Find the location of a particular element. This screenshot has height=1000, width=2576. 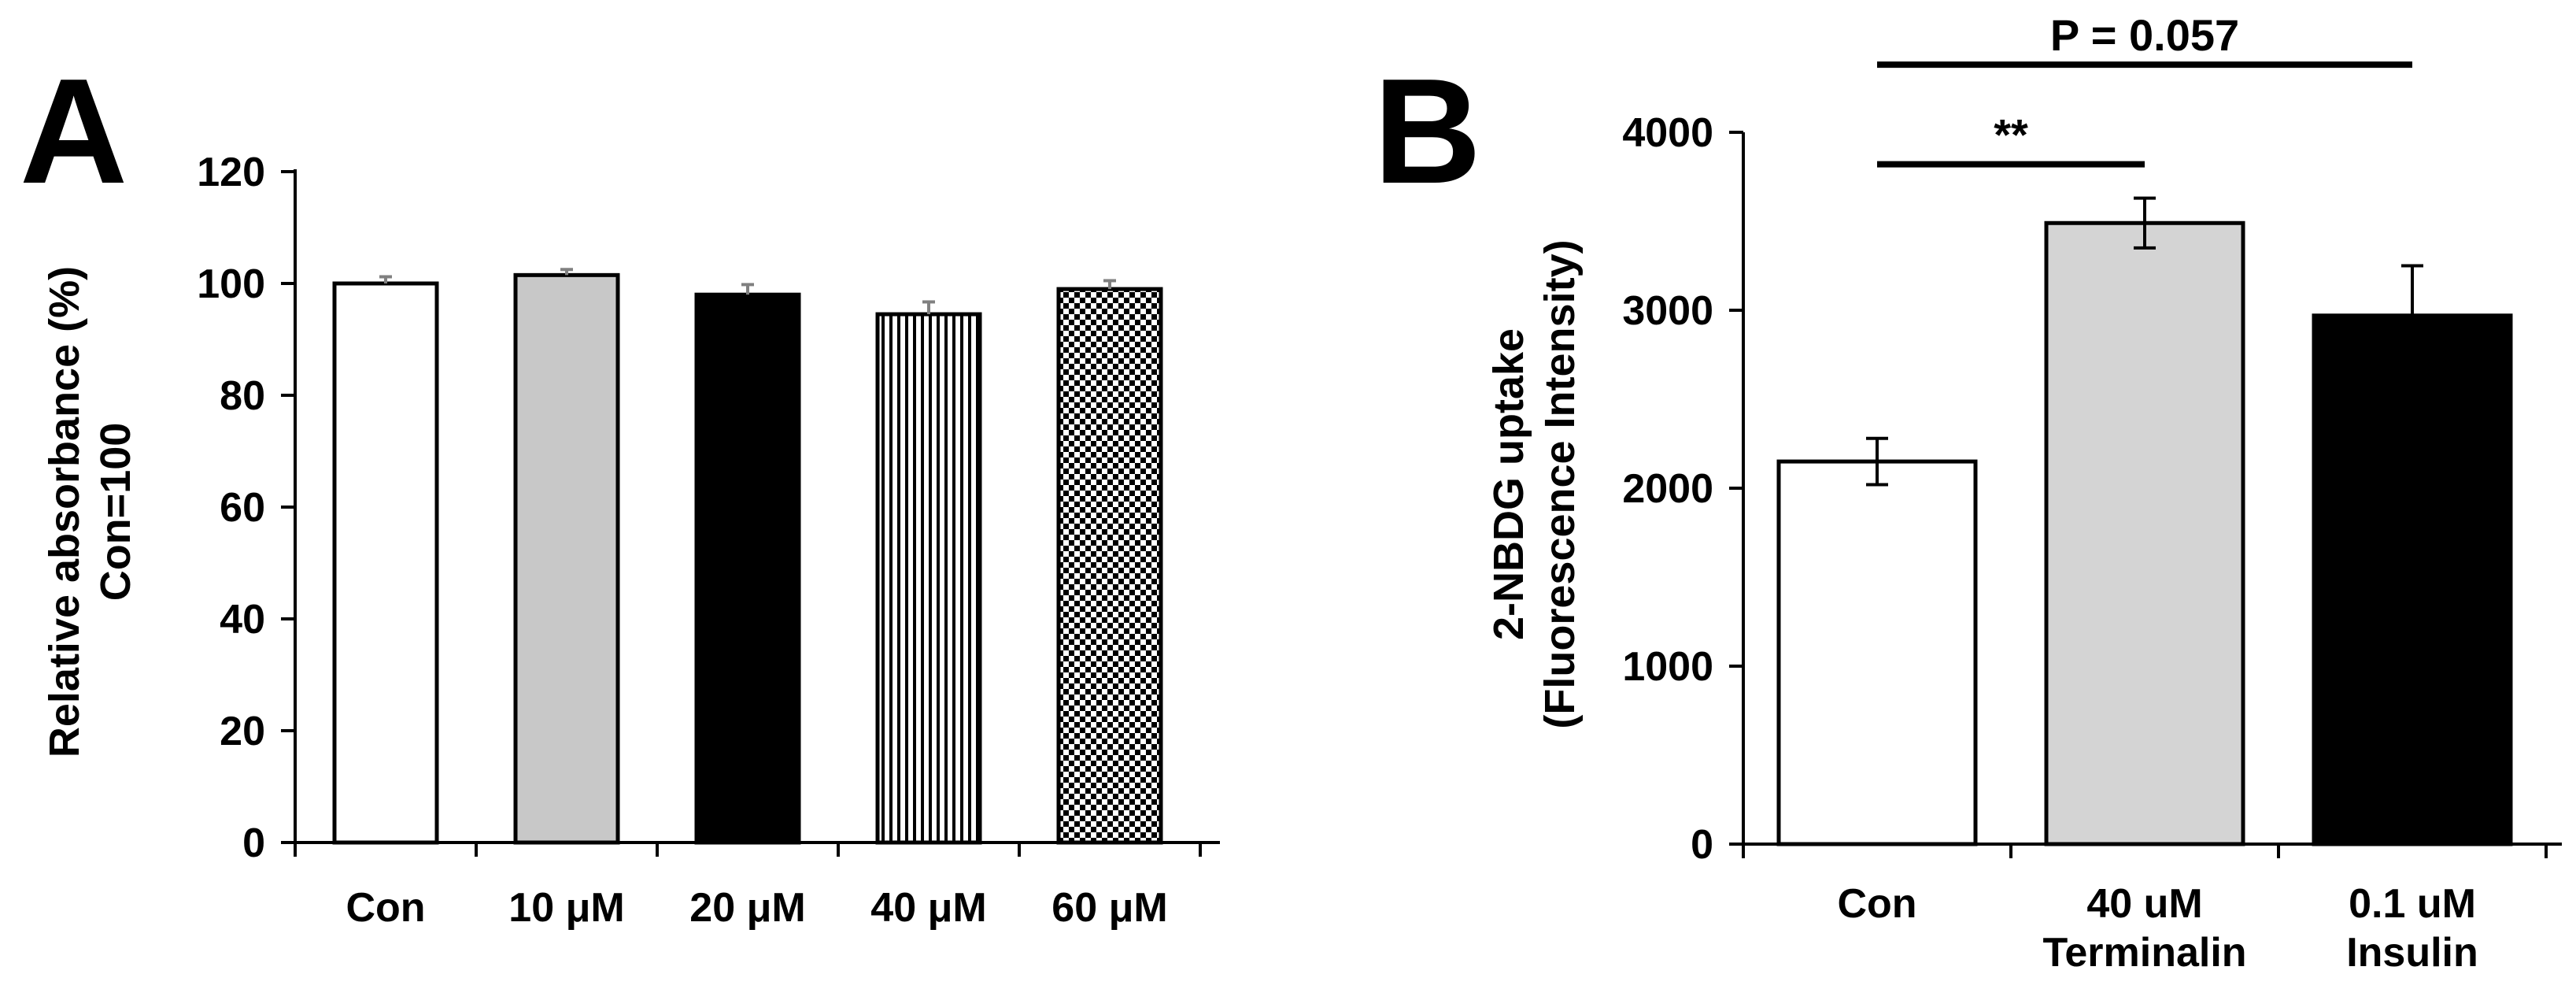

y-tick-label: 80 is located at coordinates (242, 396).